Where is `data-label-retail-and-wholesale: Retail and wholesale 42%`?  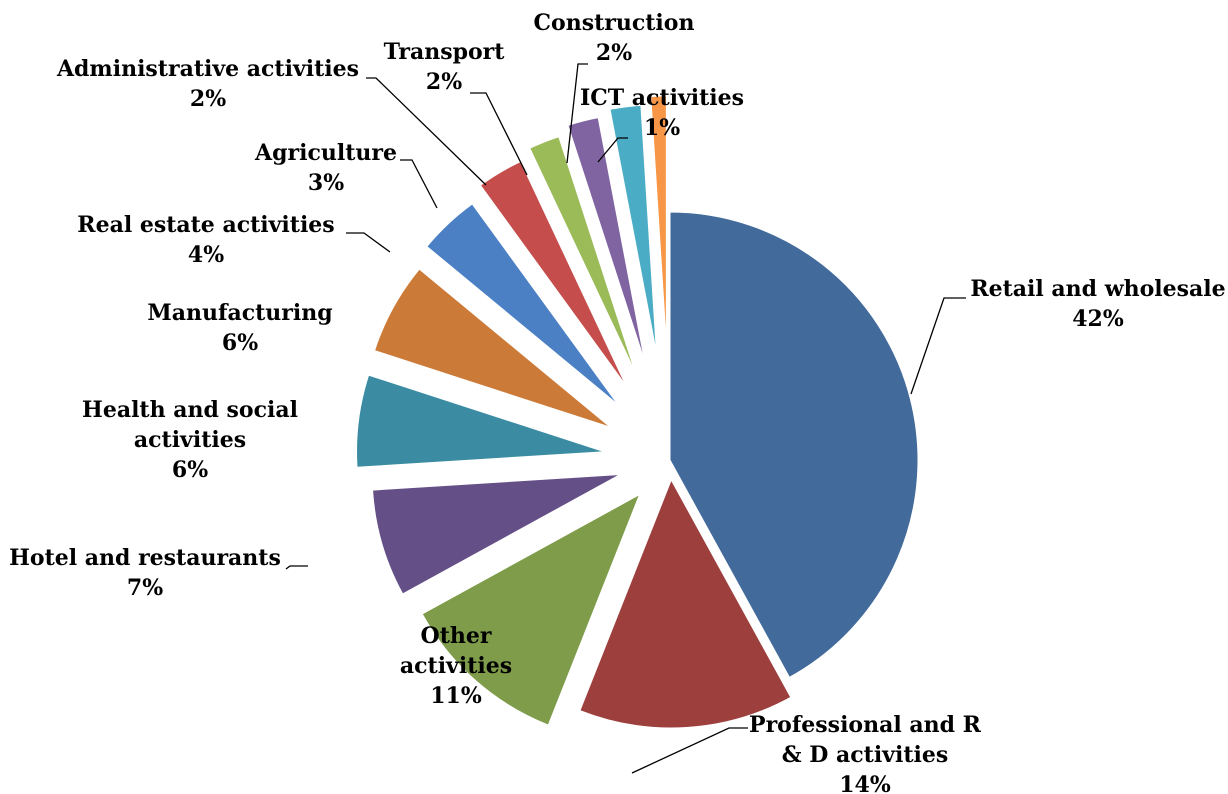 data-label-retail-and-wholesale: Retail and wholesale 42% is located at coordinates (1097, 304).